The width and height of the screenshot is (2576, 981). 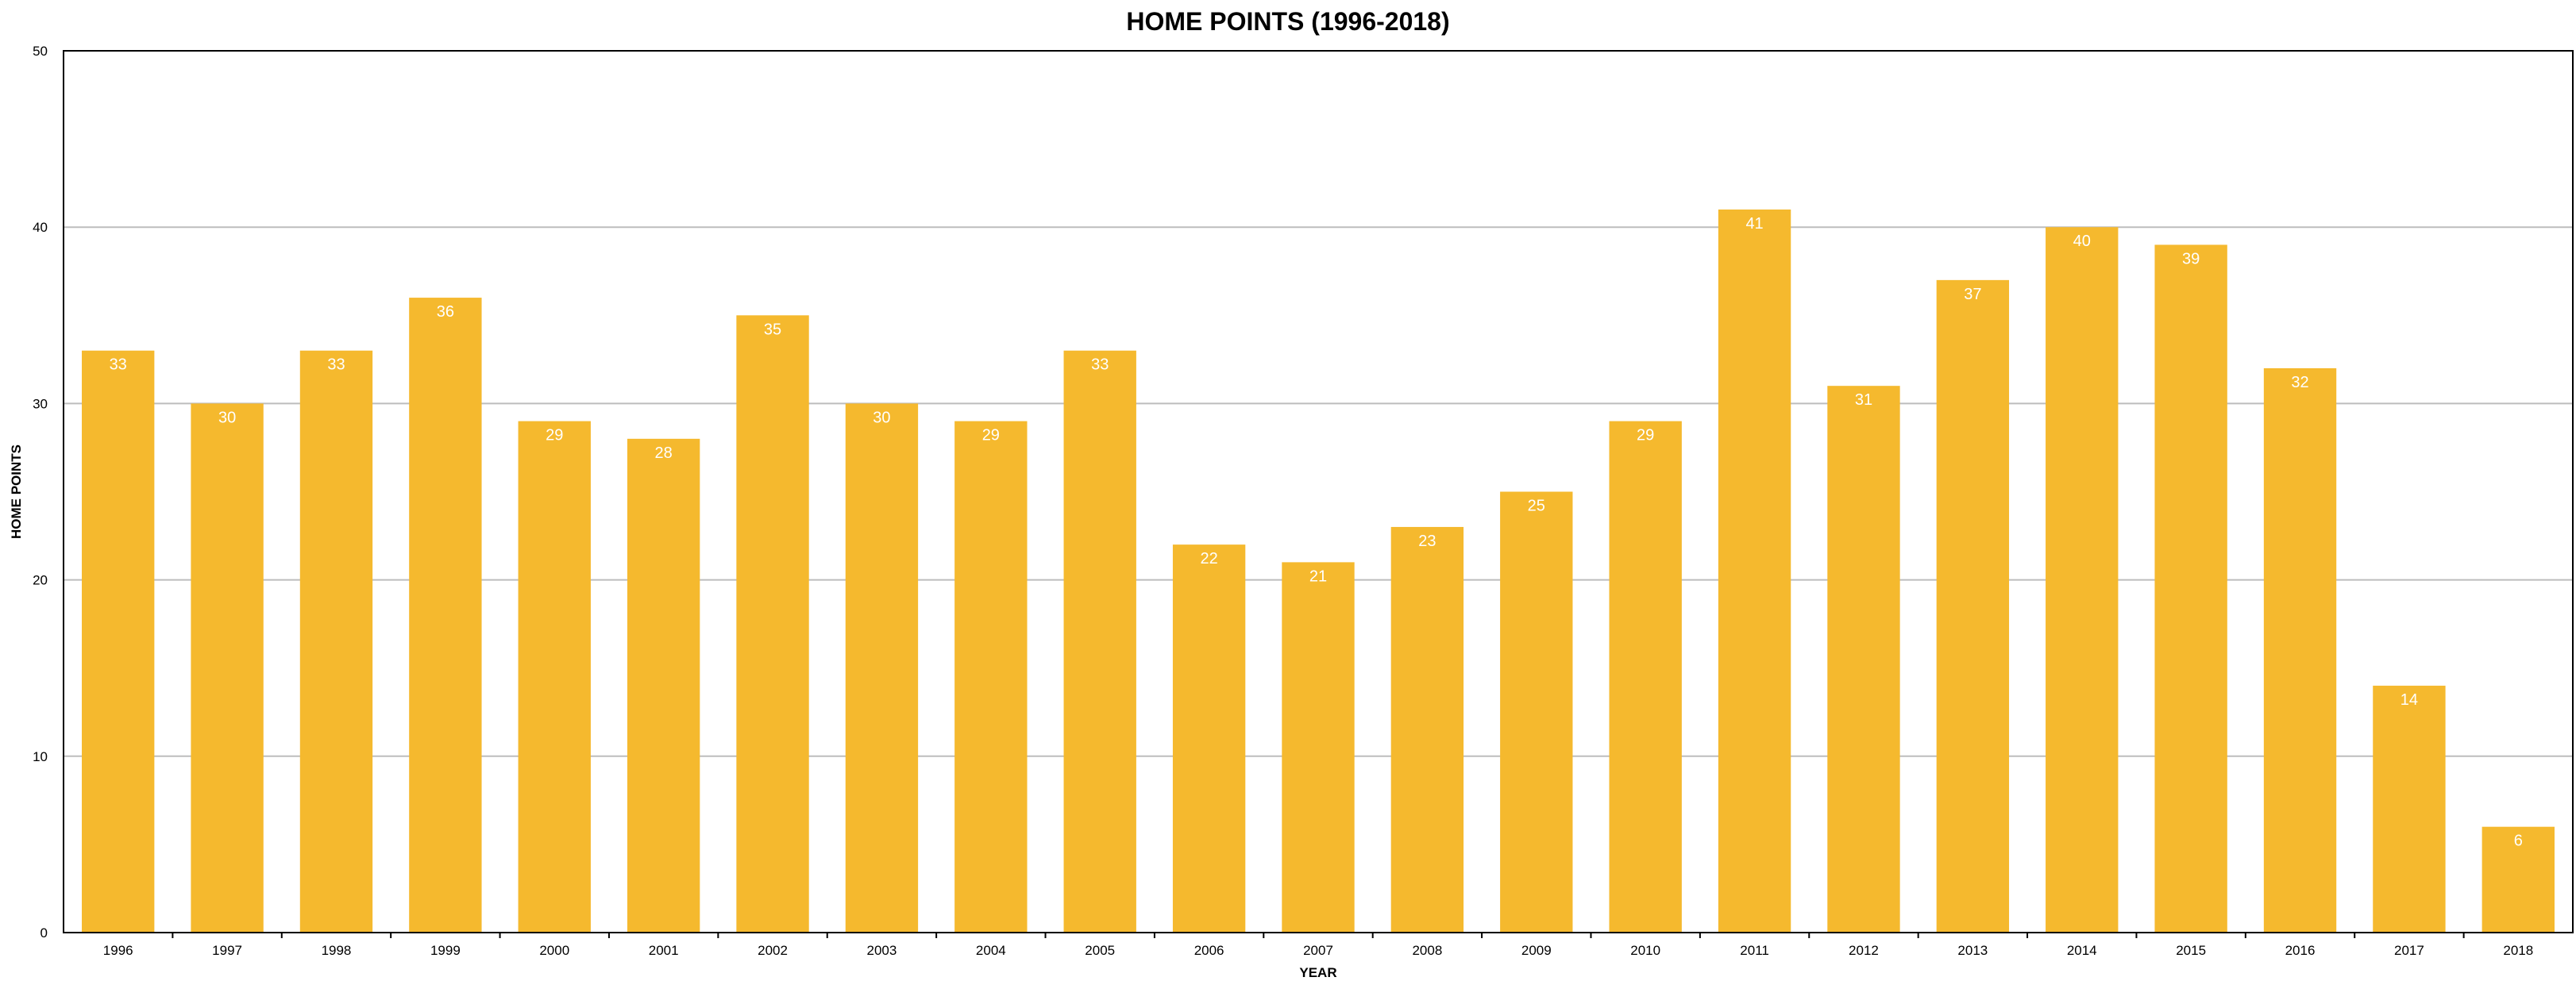 What do you see at coordinates (40, 227) in the screenshot?
I see `y-tick-label: 40` at bounding box center [40, 227].